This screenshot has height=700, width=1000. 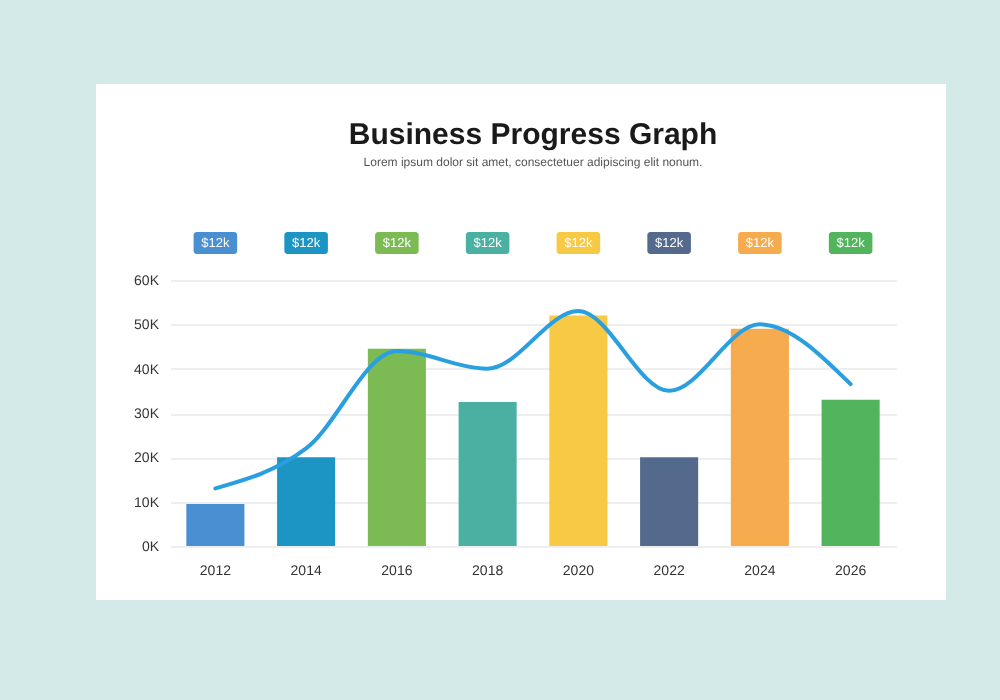 What do you see at coordinates (533, 135) in the screenshot?
I see `chart-title: Business Progress Graph` at bounding box center [533, 135].